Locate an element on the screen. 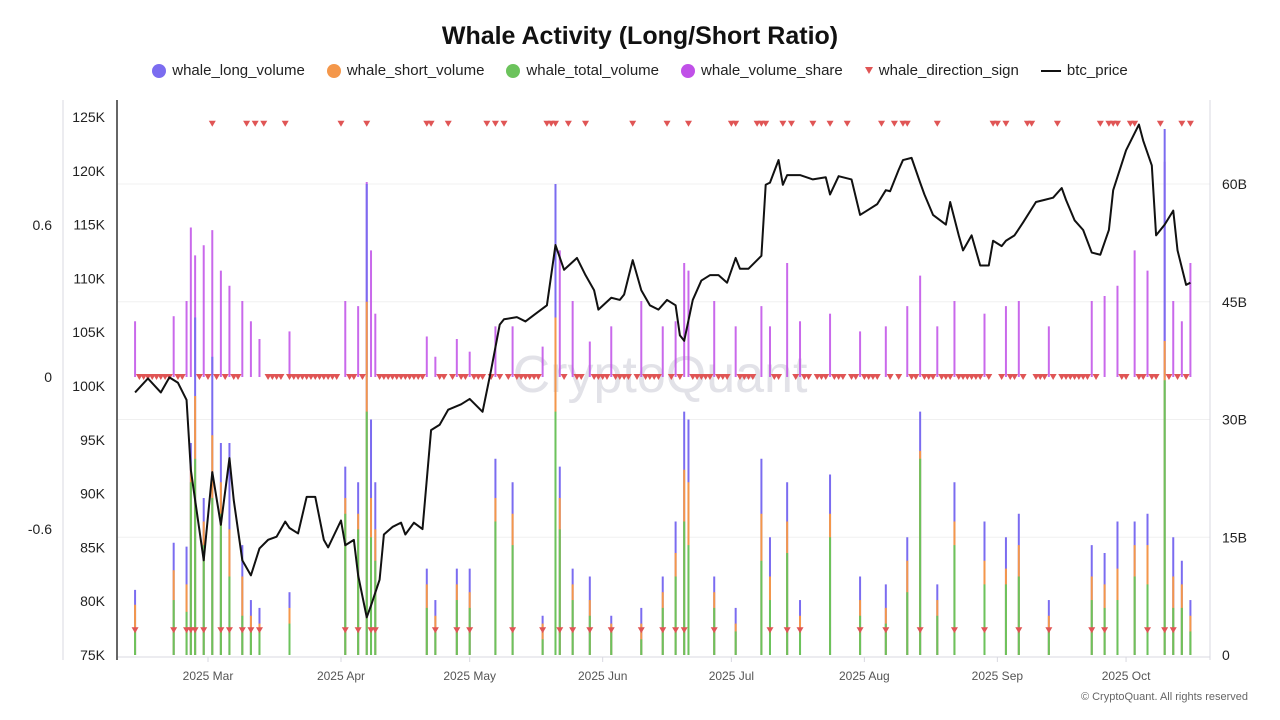 The image size is (1280, 720). volume-axis-tick: 45B is located at coordinates (1234, 302).